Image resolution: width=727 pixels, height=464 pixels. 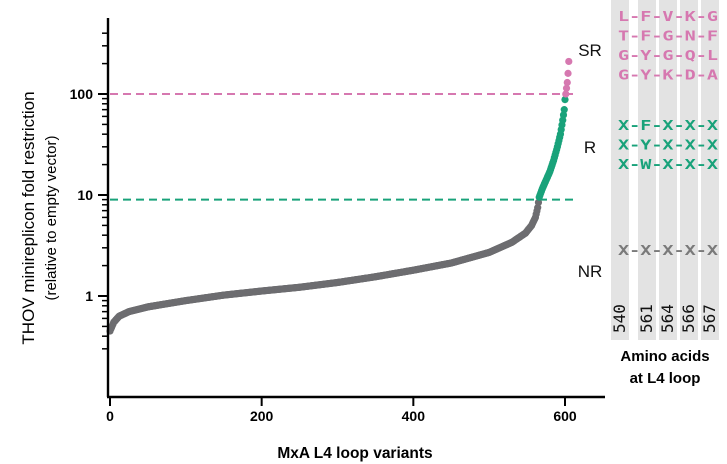 What do you see at coordinates (668, 126) in the screenshot?
I see `r-sequence: X-F-X-X-X` at bounding box center [668, 126].